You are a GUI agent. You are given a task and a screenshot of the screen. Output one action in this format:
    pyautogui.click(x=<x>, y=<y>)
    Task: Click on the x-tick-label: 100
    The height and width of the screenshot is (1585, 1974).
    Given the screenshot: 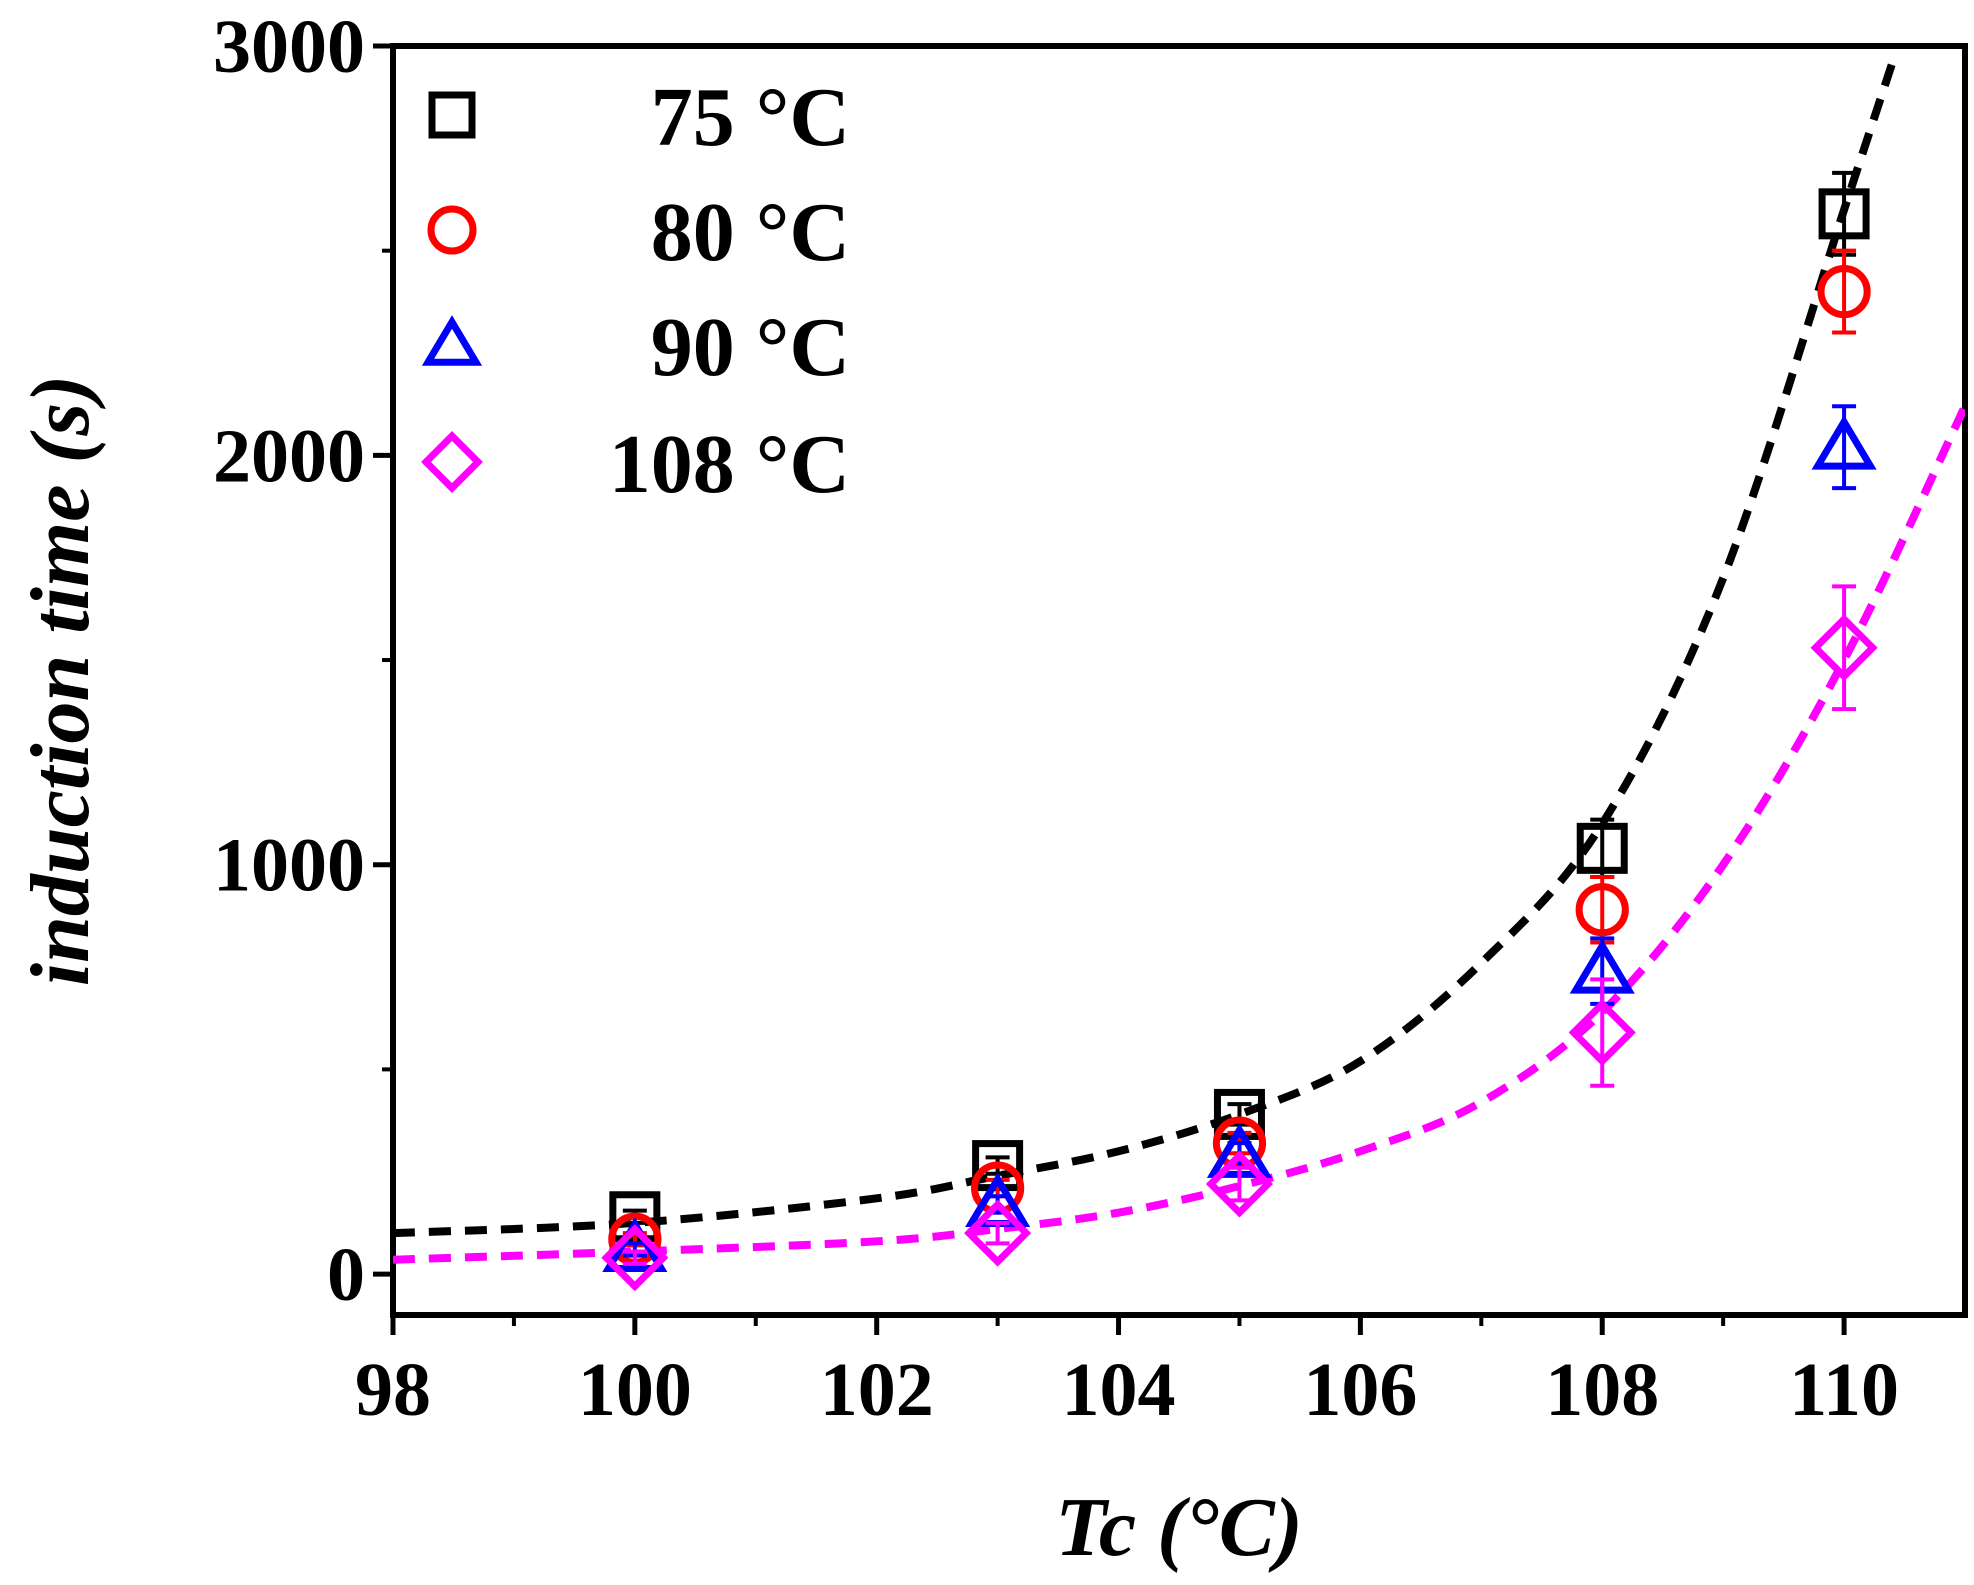 What is the action you would take?
    pyautogui.click(x=635, y=1390)
    